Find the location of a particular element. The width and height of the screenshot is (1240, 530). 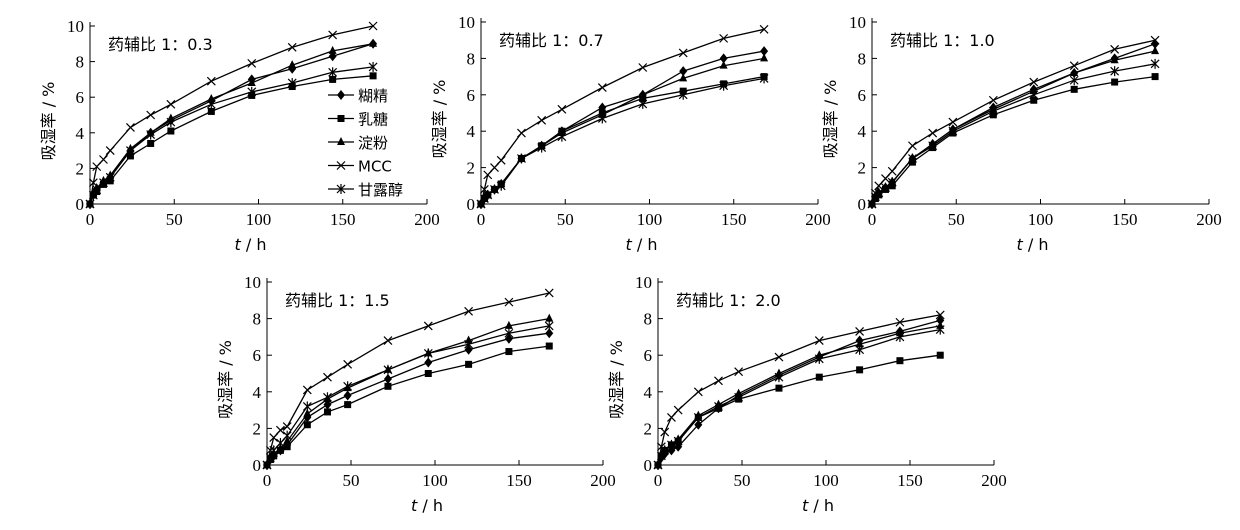

series-star is located at coordinates (799, 397).